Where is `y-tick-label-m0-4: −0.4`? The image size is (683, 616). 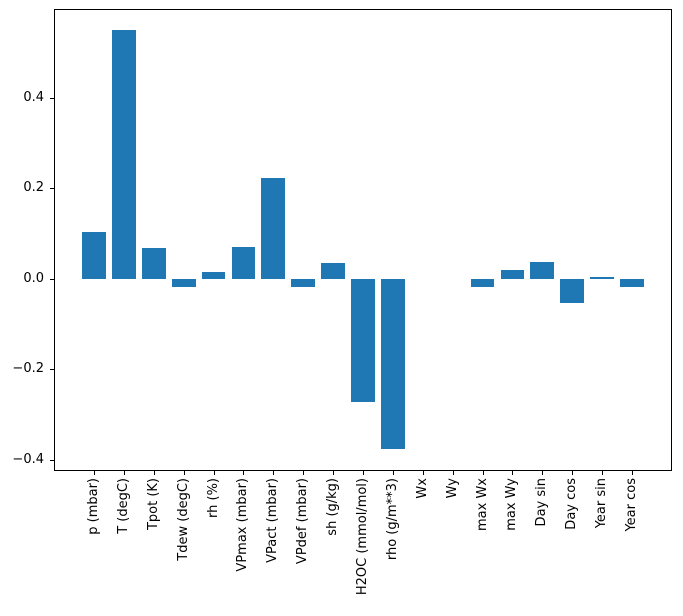 y-tick-label-m0-4: −0.4 is located at coordinates (28, 459).